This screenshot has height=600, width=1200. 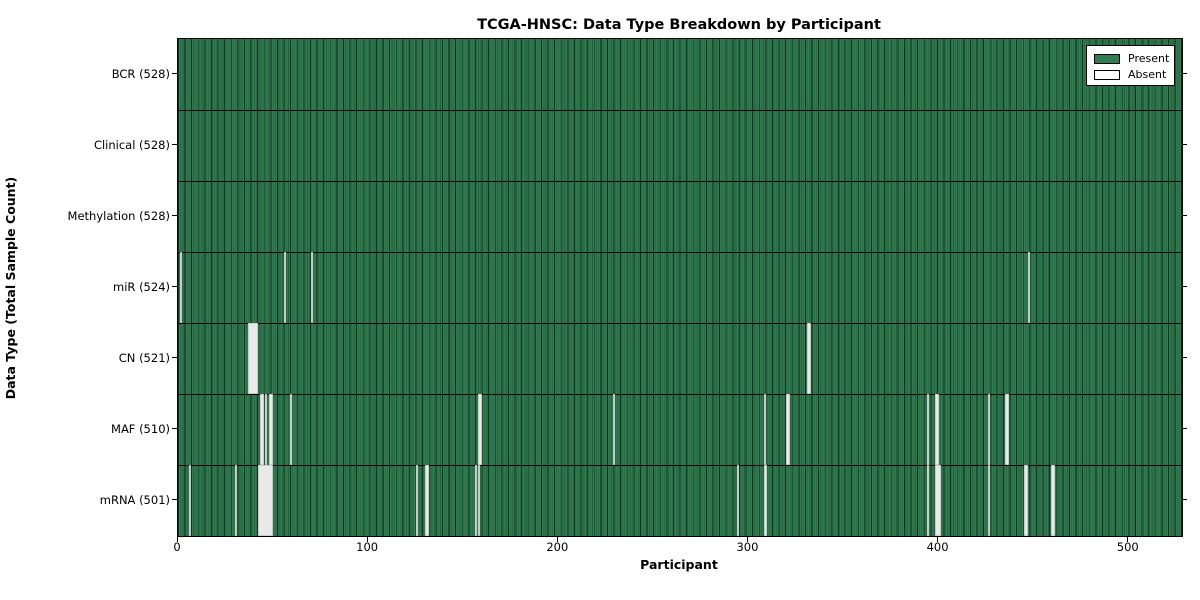 What do you see at coordinates (118, 215) in the screenshot?
I see `ytick-label-Methylation: Methylation (528)` at bounding box center [118, 215].